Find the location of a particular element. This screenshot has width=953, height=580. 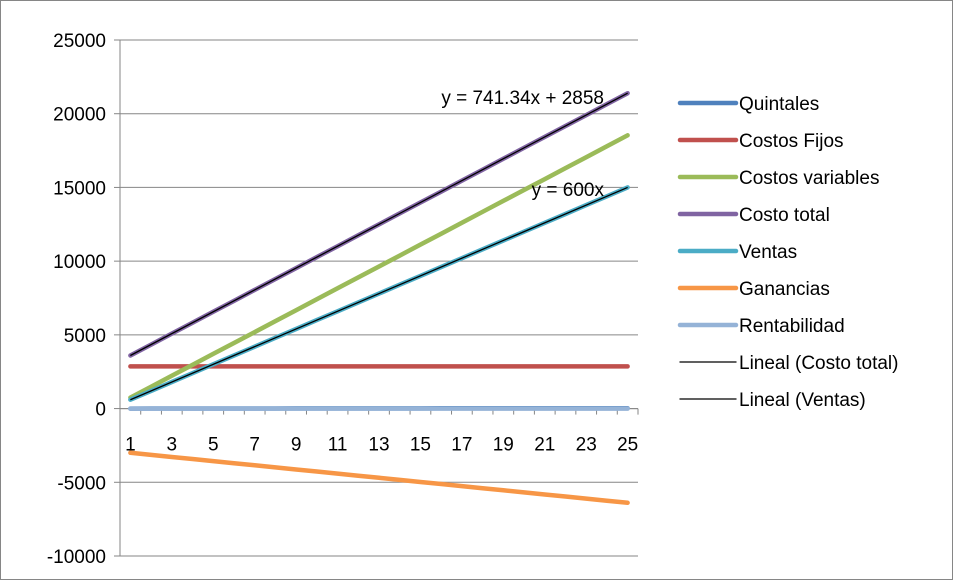

y-tick-label: -5000 is located at coordinates (81, 483).